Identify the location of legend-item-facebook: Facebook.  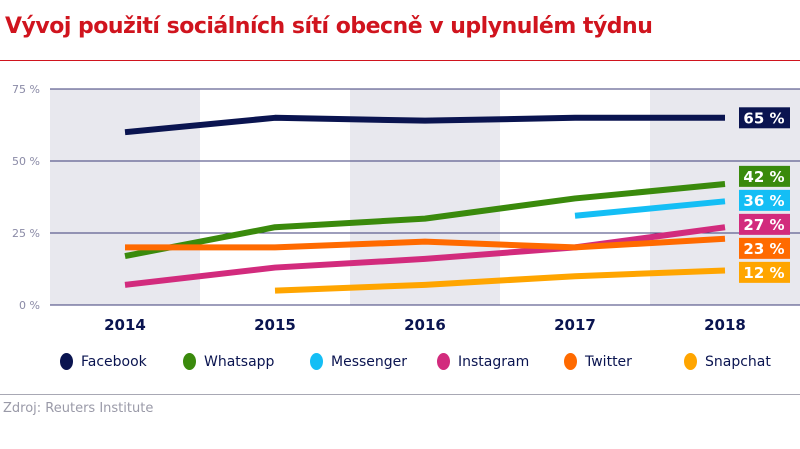
(103, 361).